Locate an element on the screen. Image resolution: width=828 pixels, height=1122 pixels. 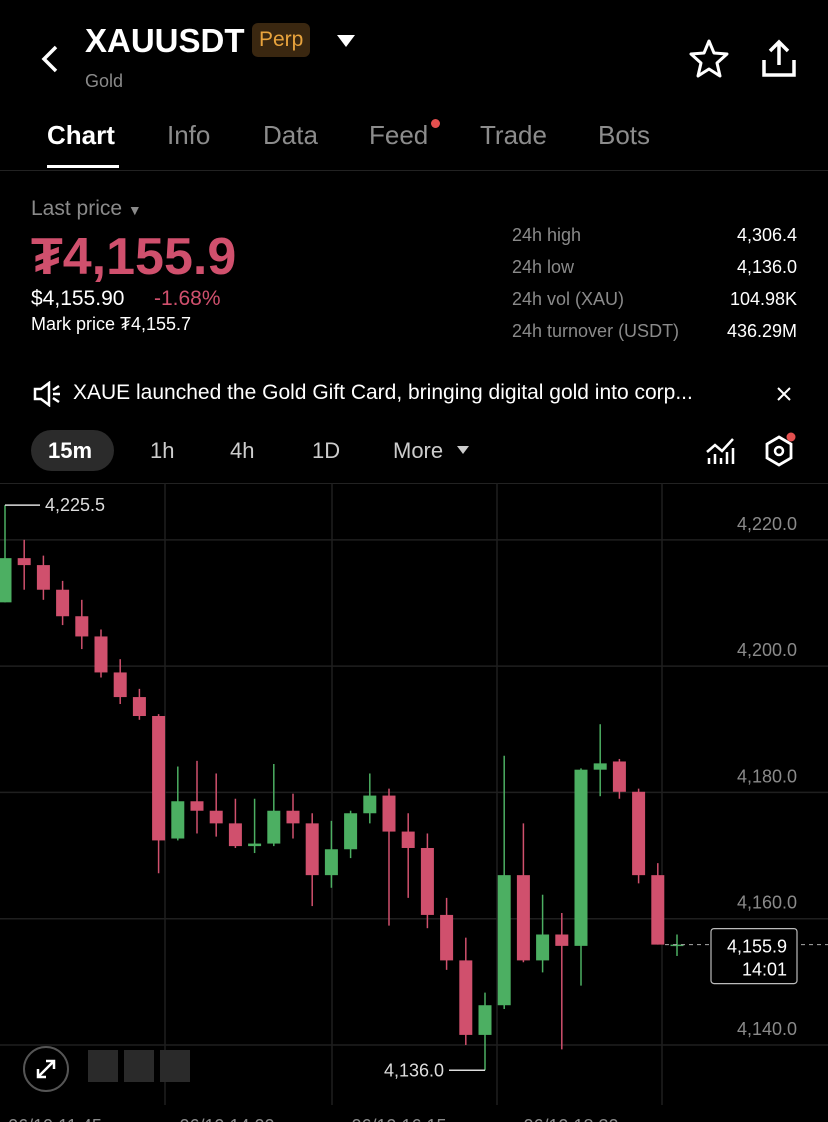
stat-value: 4,306.4 is located at coordinates (766, 235).